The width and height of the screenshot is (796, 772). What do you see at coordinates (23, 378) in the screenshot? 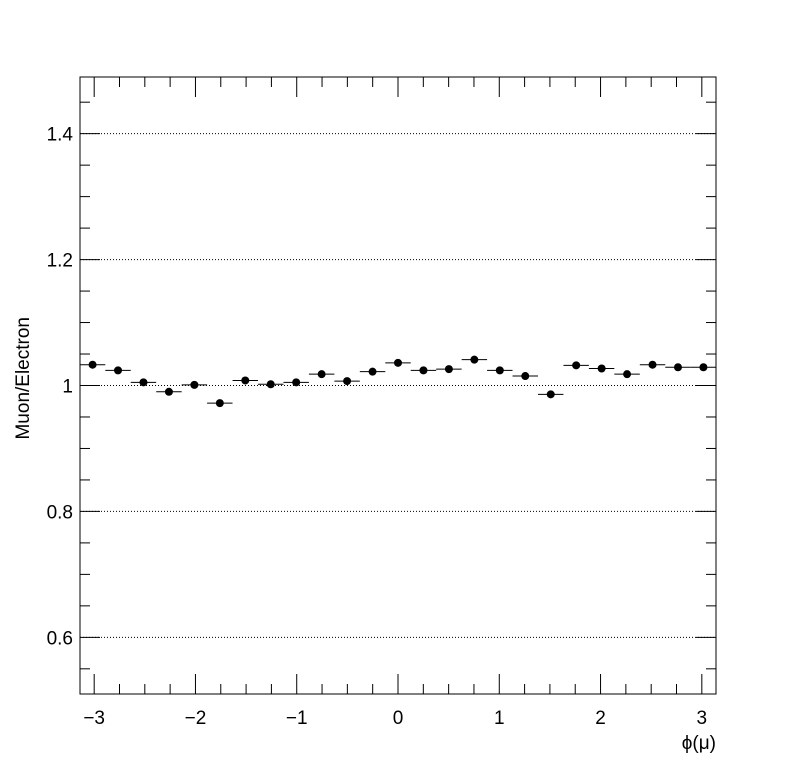
I see `y-axis-title: Muon/Electron` at bounding box center [23, 378].